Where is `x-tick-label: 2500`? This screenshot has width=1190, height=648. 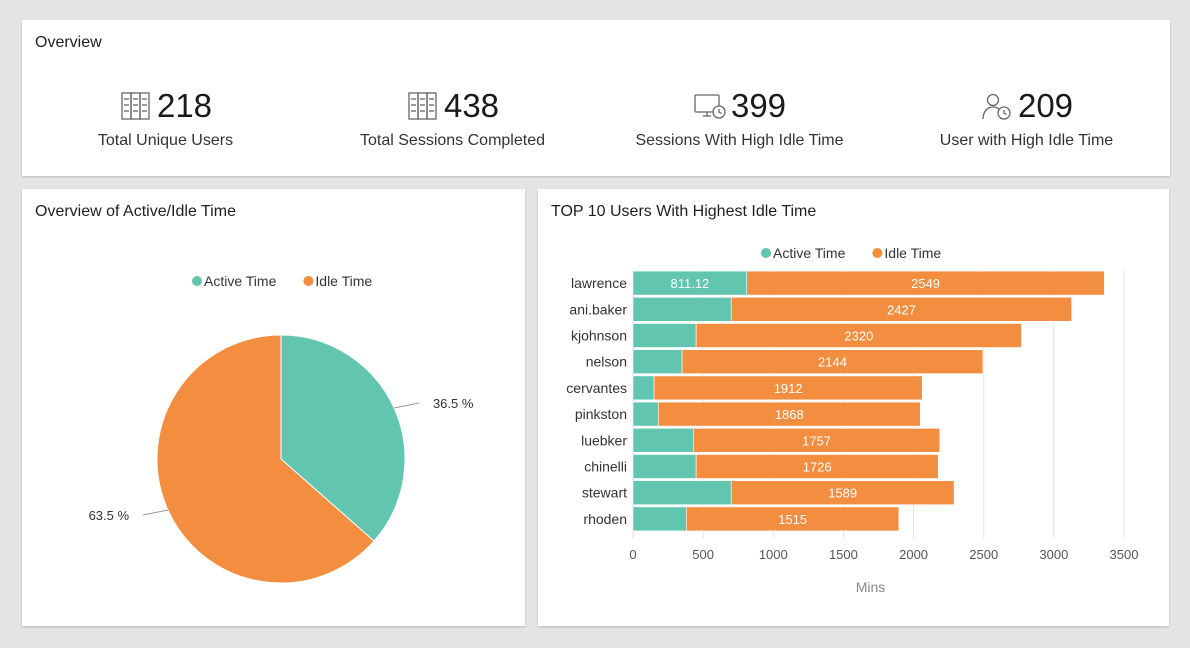
x-tick-label: 2500 is located at coordinates (983, 554).